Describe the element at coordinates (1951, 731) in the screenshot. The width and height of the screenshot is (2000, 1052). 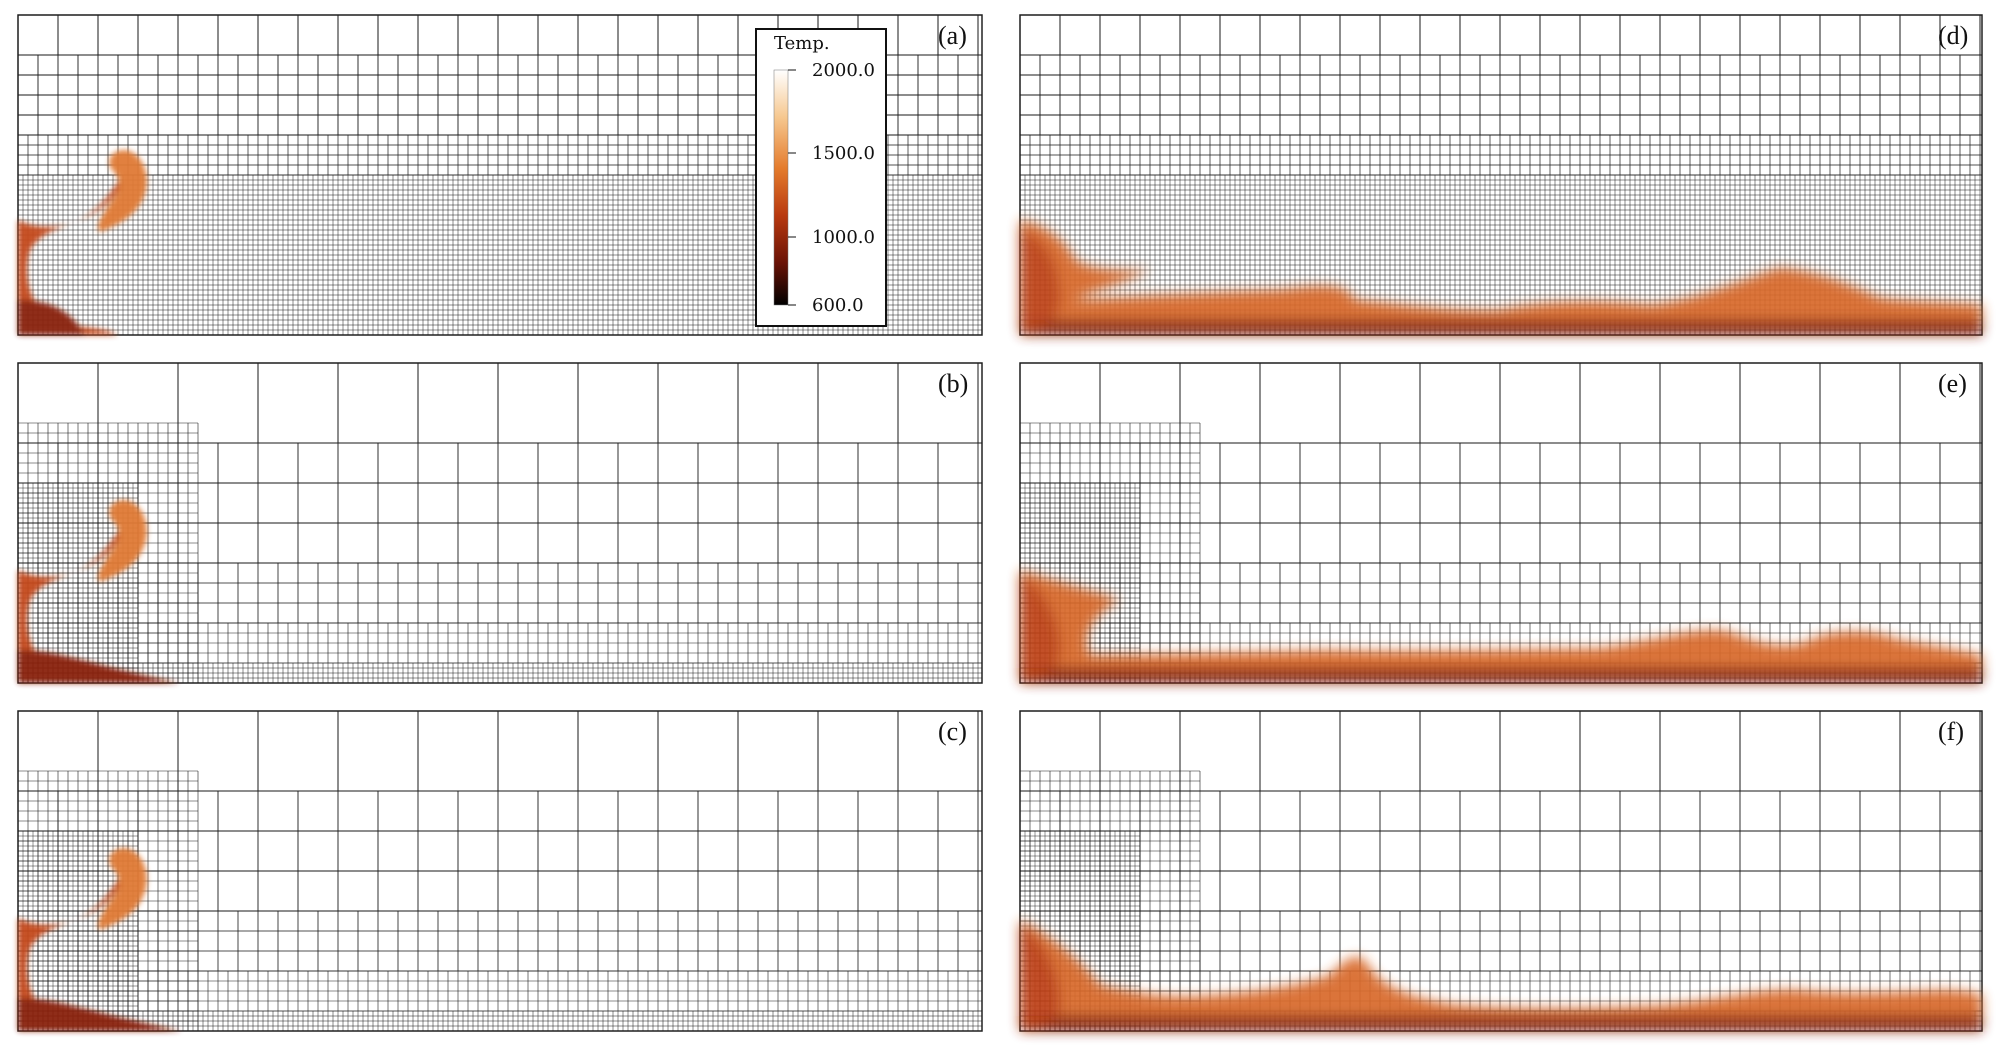
I see `panel-f-label: (f)` at that location.